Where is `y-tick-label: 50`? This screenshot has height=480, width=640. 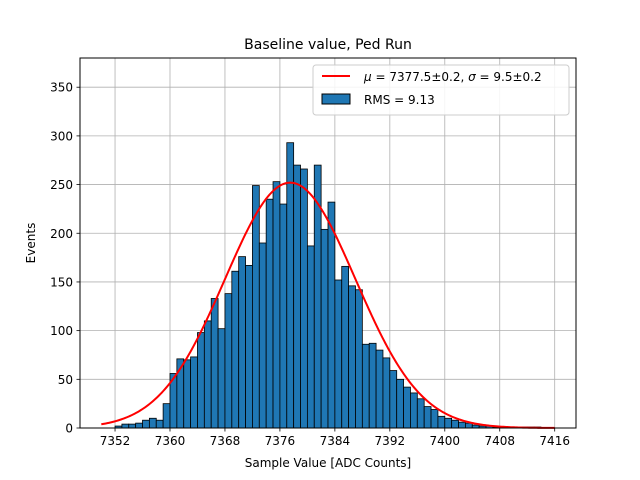
y-tick-label: 50 is located at coordinates (65, 380).